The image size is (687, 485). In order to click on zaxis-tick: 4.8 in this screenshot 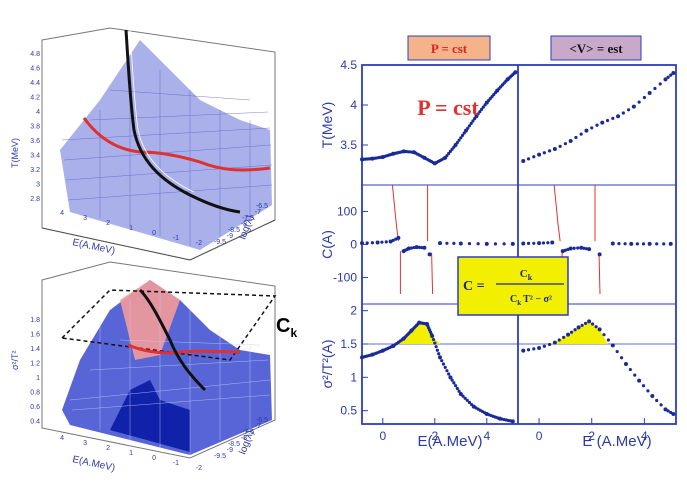, I will do `click(35, 54)`.